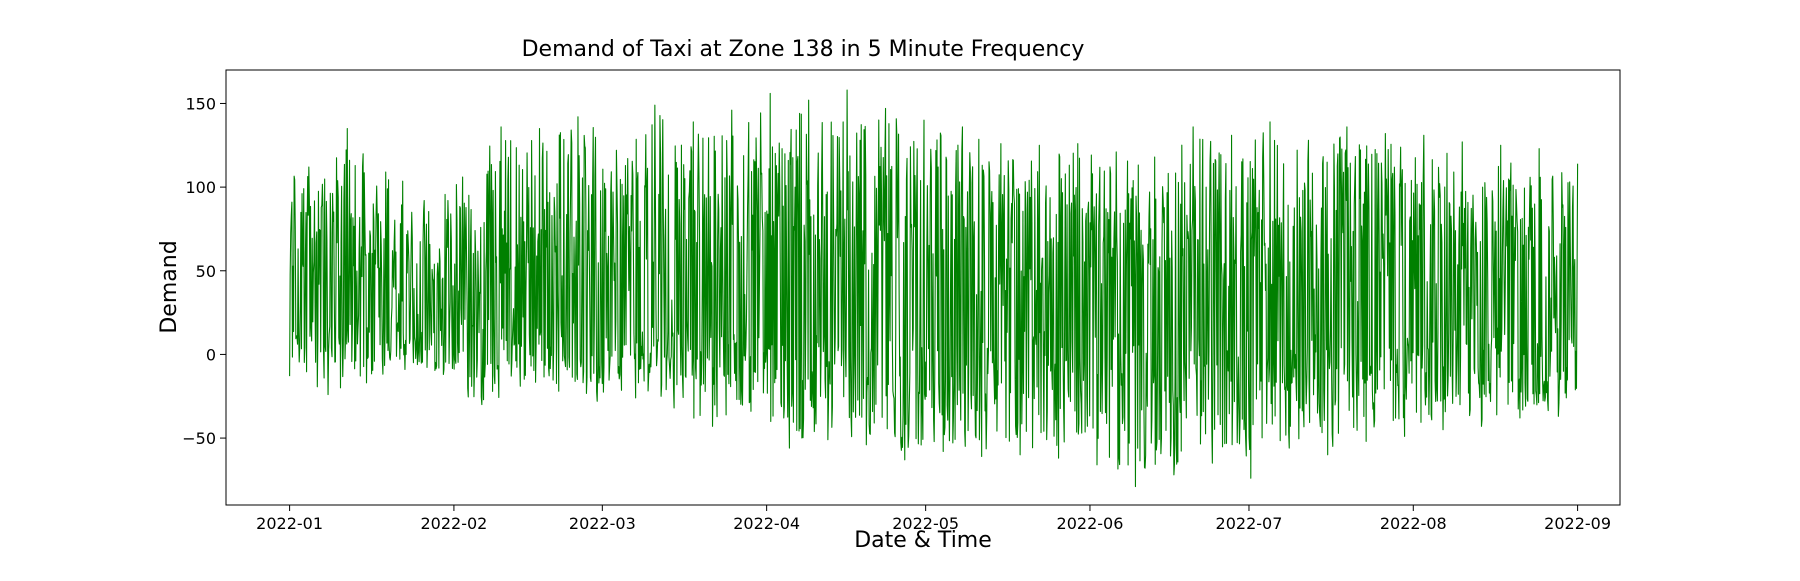 Image resolution: width=1800 pixels, height=581 pixels. What do you see at coordinates (200, 103) in the screenshot?
I see `y-tick-label: 150` at bounding box center [200, 103].